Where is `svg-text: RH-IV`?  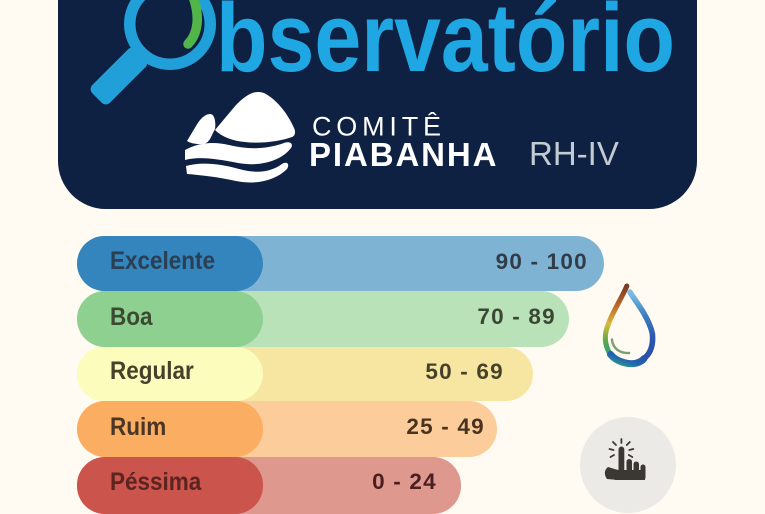 svg-text: RH-IV is located at coordinates (574, 153).